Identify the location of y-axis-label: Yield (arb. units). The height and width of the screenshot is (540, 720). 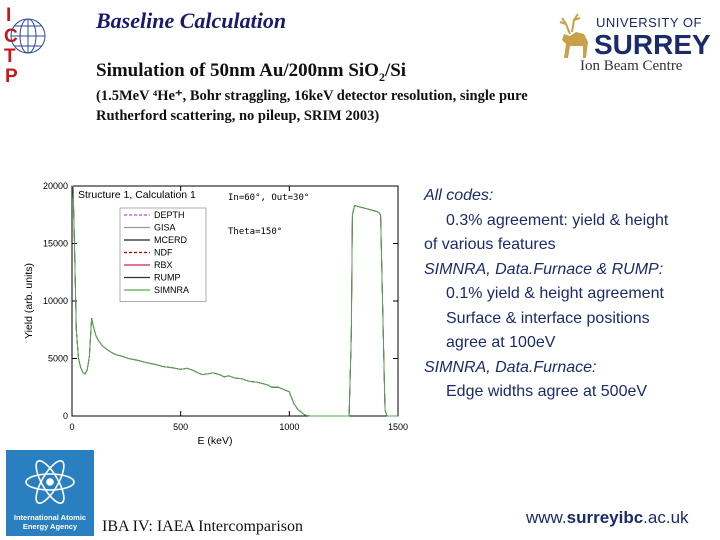
(29, 301).